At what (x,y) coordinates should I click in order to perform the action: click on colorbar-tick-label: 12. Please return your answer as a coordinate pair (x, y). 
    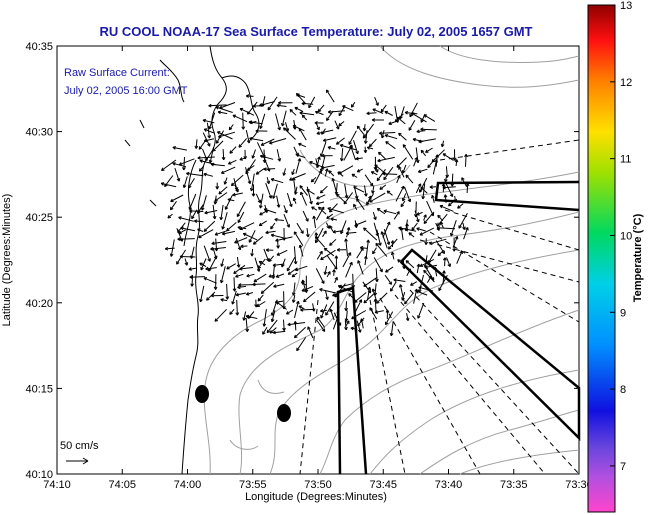
    Looking at the image, I should click on (626, 83).